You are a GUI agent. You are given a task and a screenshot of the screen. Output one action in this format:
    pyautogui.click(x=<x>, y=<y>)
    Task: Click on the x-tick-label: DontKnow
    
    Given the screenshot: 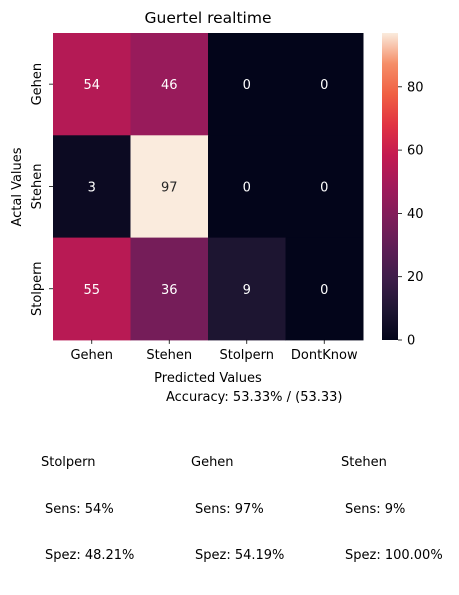 What is the action you would take?
    pyautogui.click(x=324, y=355)
    